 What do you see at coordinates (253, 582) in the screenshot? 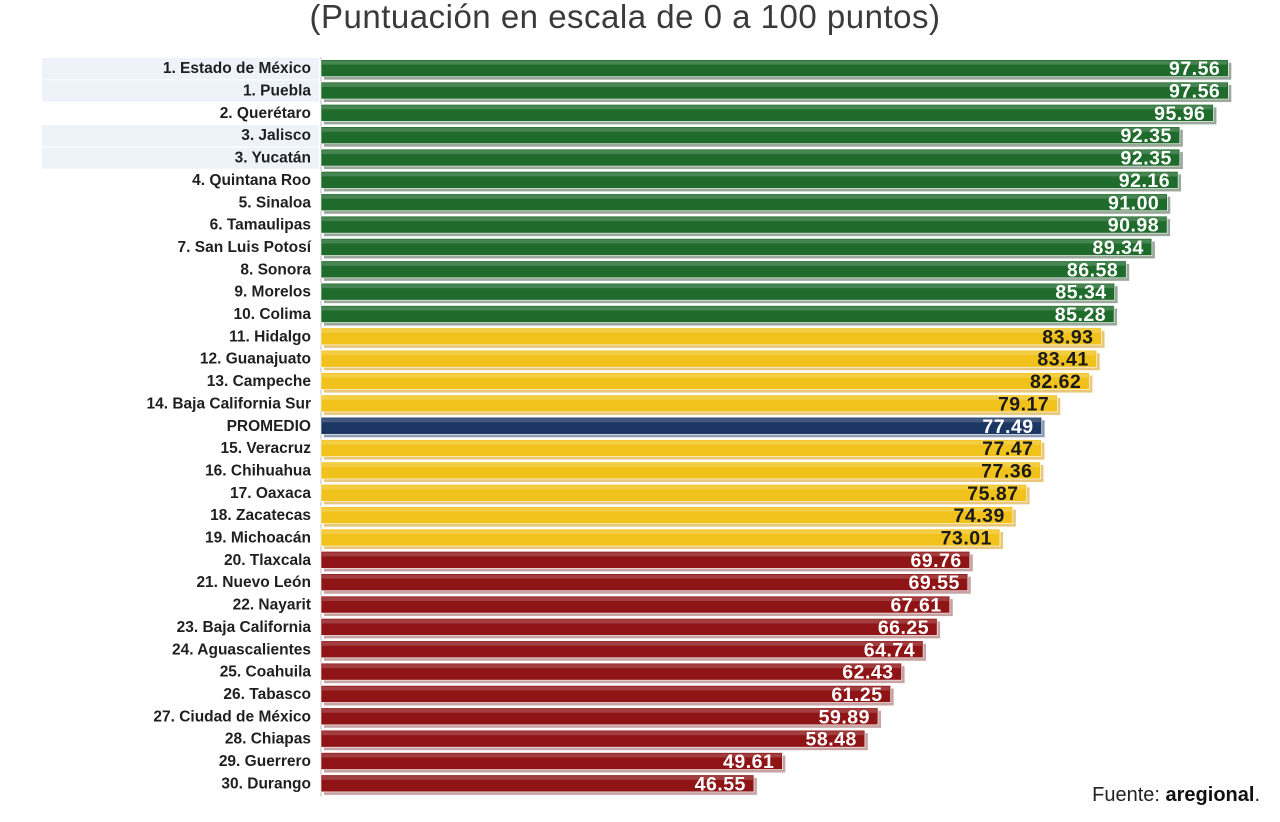
I see `category-label: 21. Nuevo León` at bounding box center [253, 582].